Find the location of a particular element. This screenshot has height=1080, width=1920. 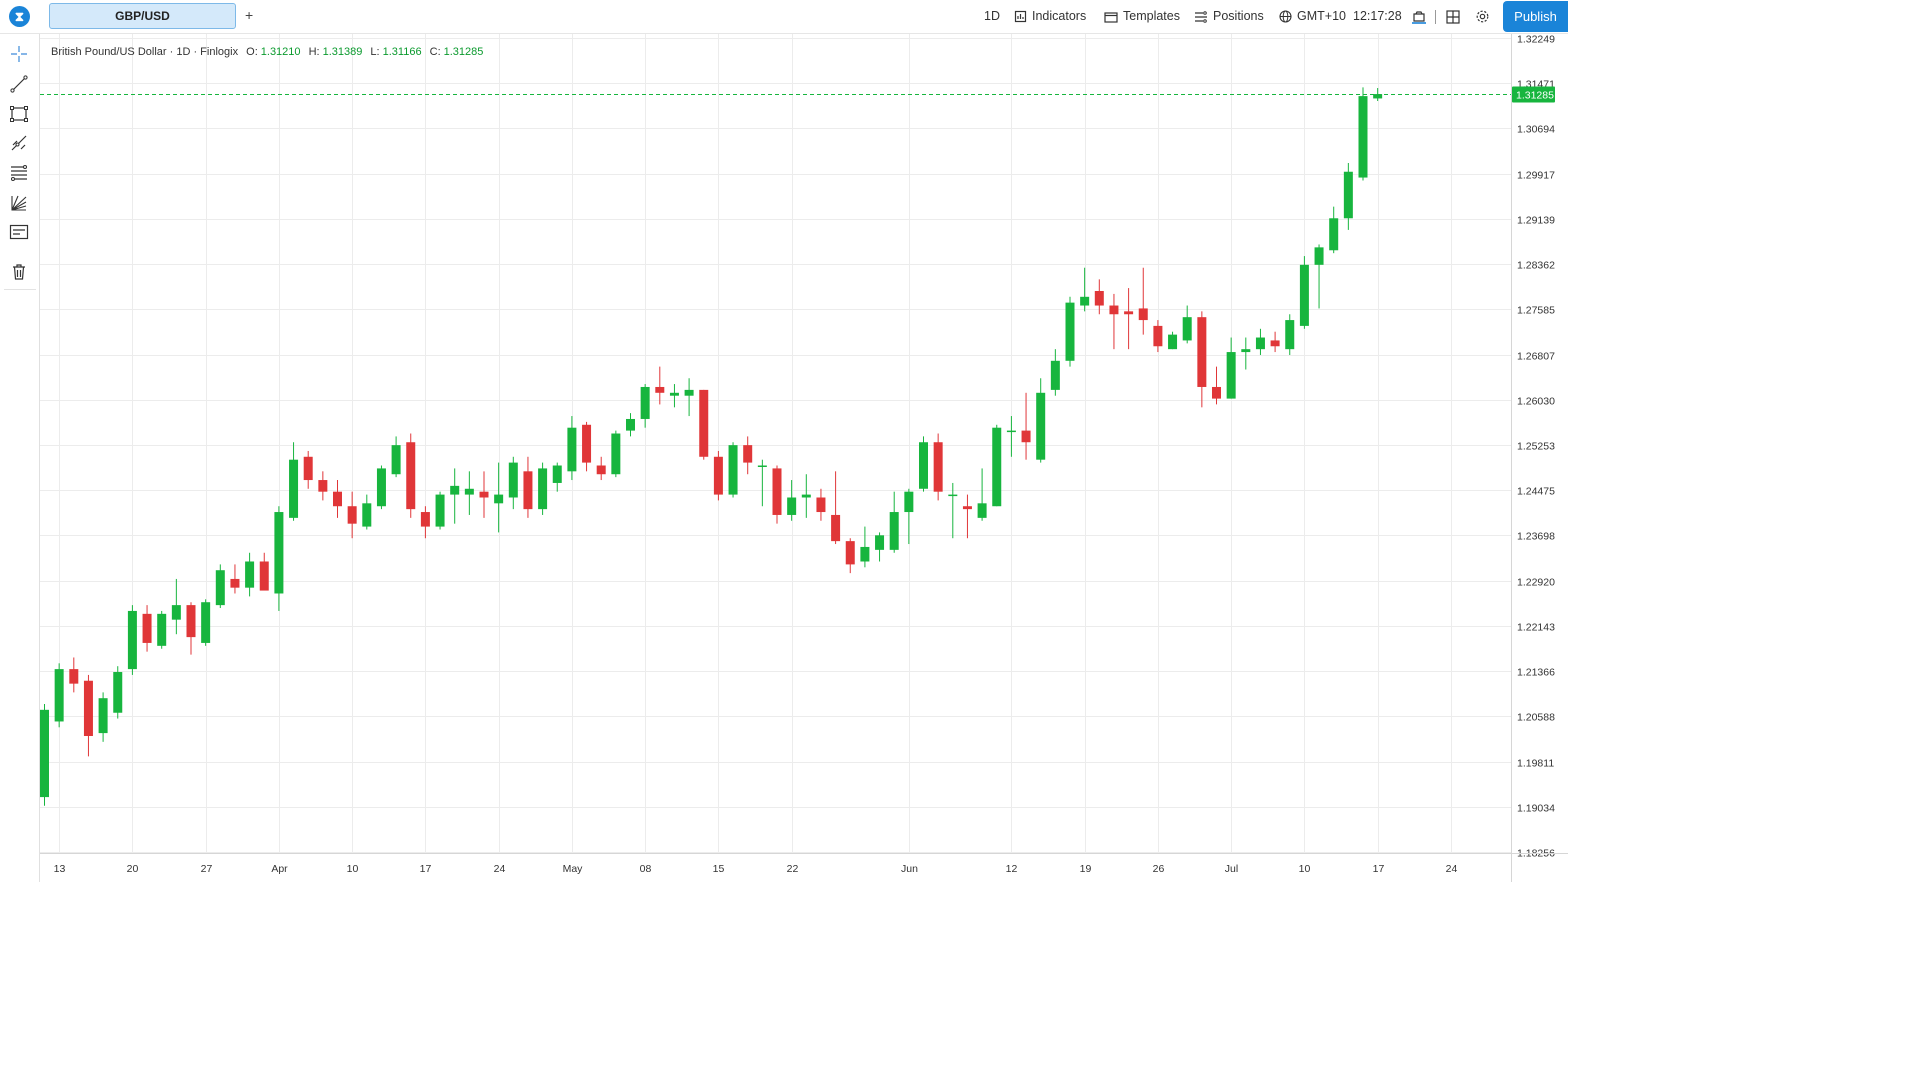

positions-label: Positions is located at coordinates (1238, 16).